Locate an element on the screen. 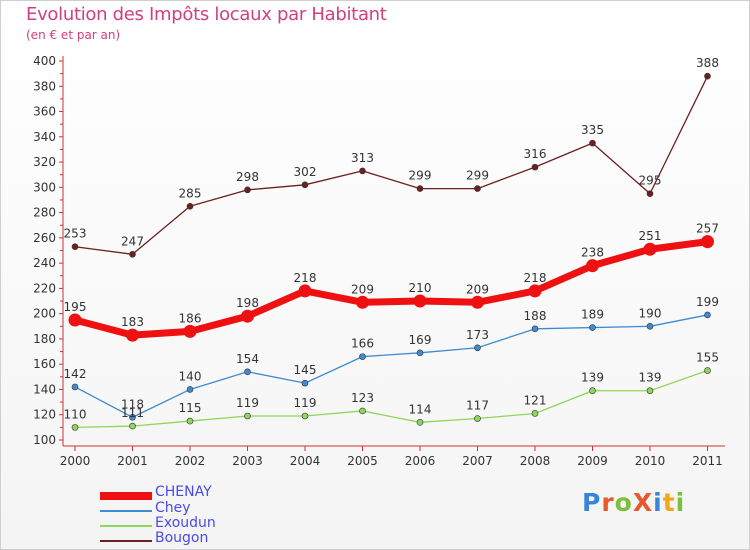 This screenshot has height=550, width=750. data-label-bougon: 302 is located at coordinates (305, 172).